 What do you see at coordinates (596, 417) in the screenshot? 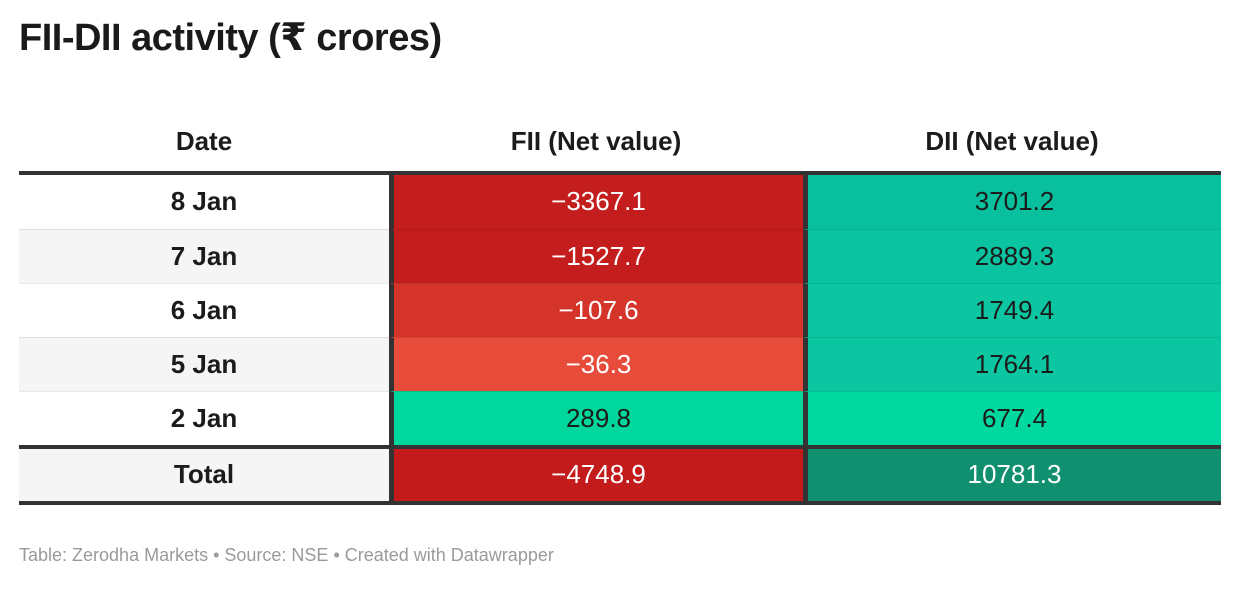
I see `fii-value-cell: 289.8` at bounding box center [596, 417].